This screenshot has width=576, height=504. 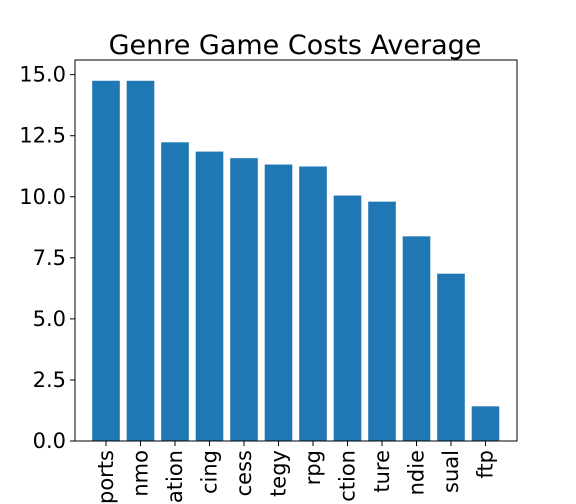 What do you see at coordinates (295, 45) in the screenshot?
I see `chart-title: Genre Game Costs Average` at bounding box center [295, 45].